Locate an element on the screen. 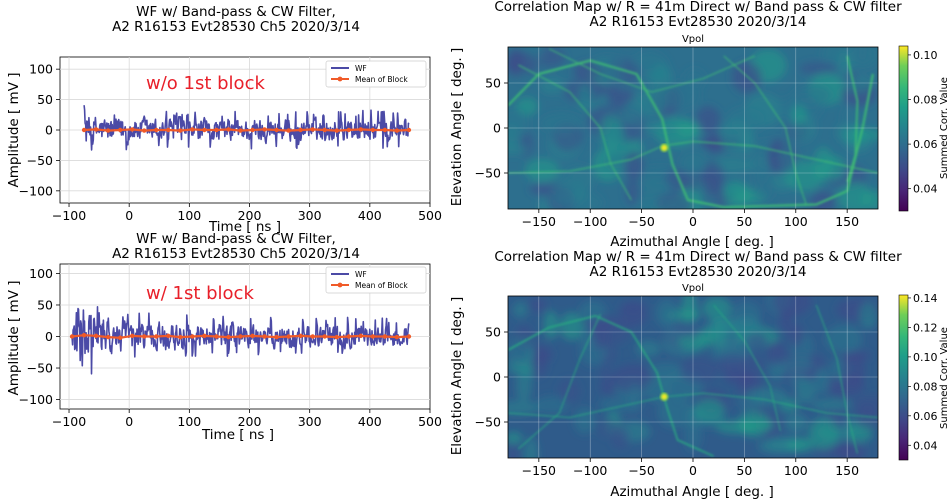  map-top-colorbar-label: Summed Corr. Value is located at coordinates (944, 128).